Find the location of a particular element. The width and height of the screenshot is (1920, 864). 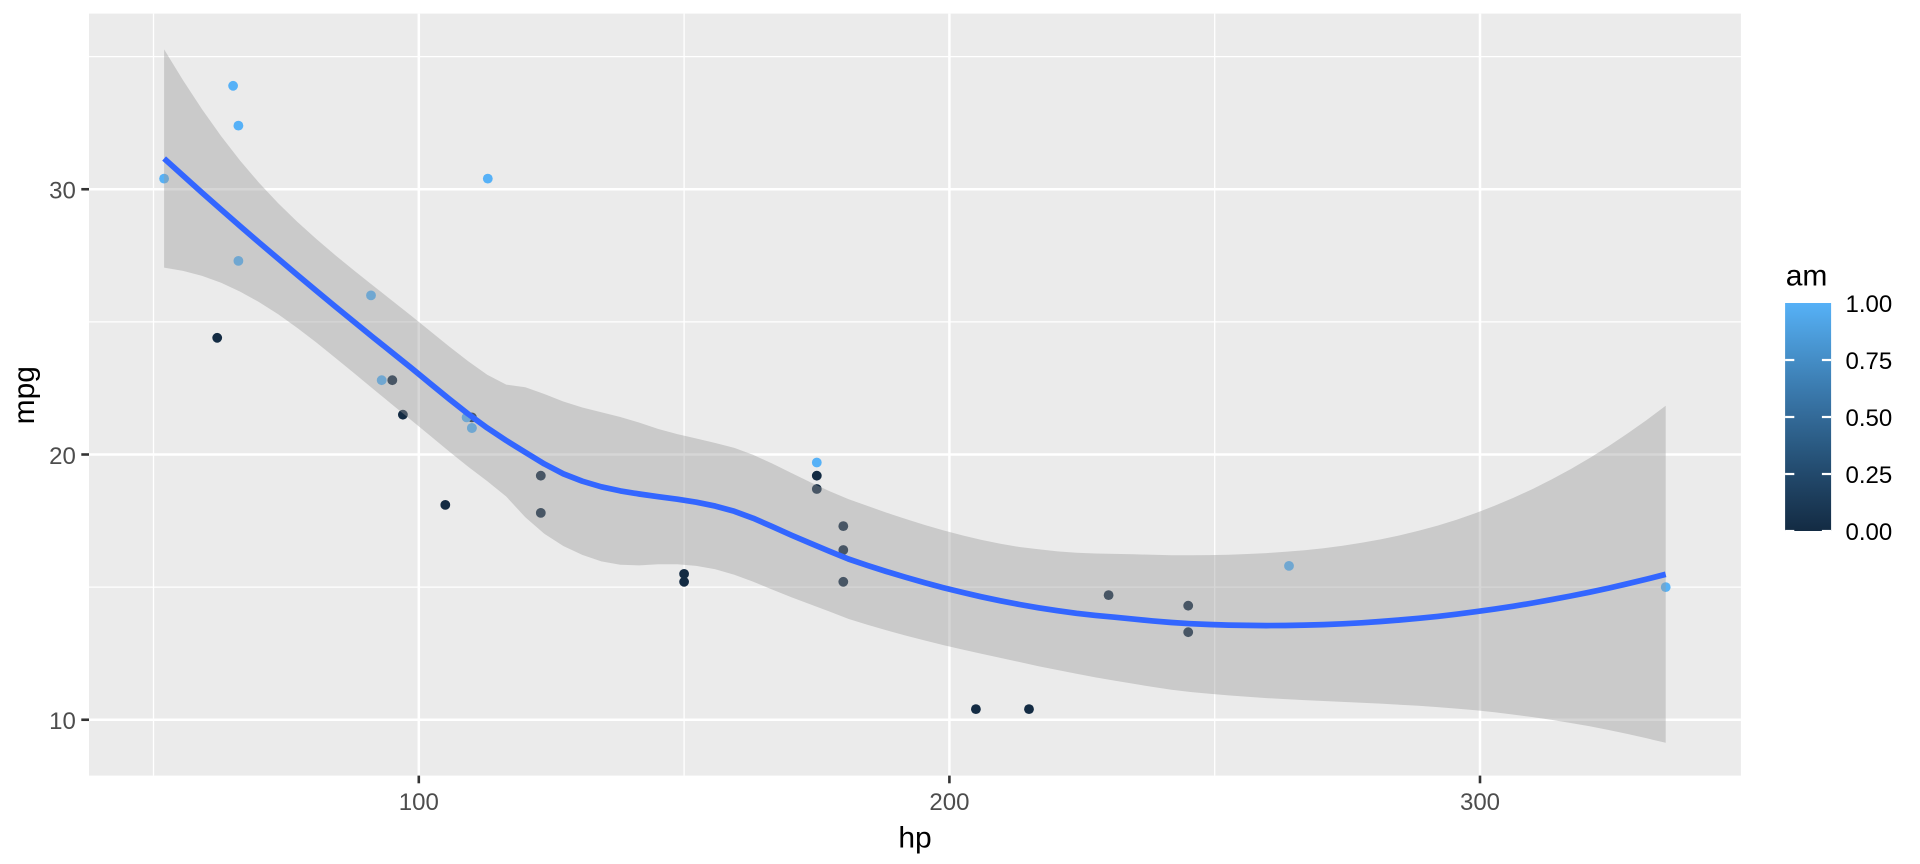

svg-text: am is located at coordinates (1807, 275).